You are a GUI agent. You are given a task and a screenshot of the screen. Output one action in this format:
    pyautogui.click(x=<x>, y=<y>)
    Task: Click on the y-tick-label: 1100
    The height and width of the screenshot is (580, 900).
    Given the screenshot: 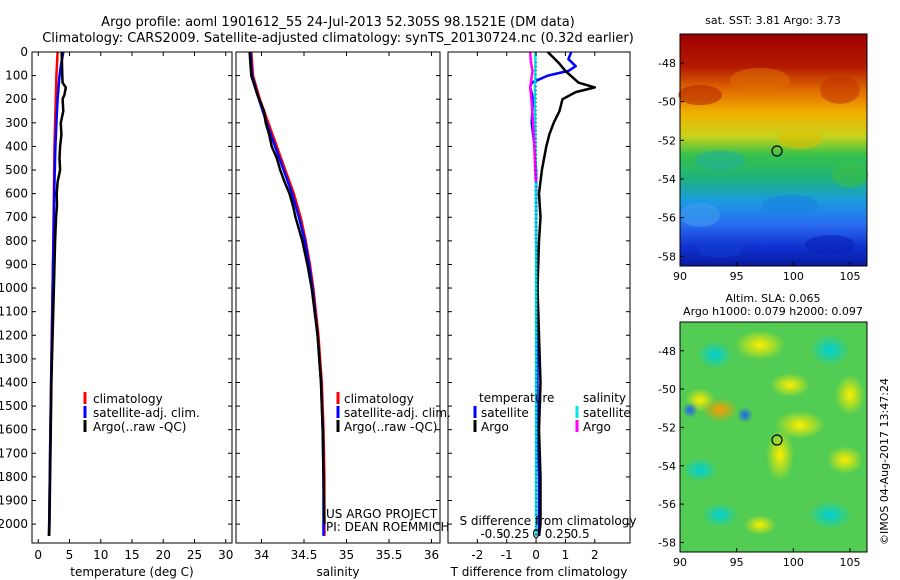 What is the action you would take?
    pyautogui.click(x=14, y=312)
    